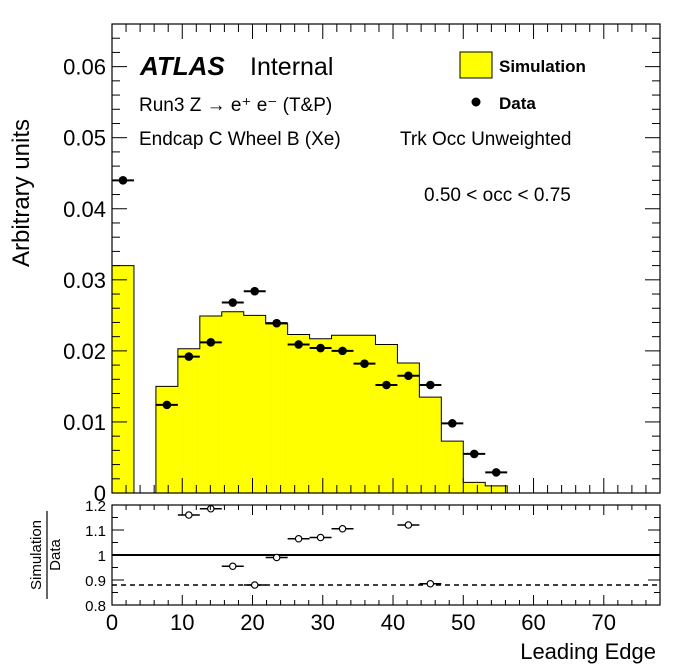 The image size is (696, 672). Describe the element at coordinates (182, 66) in the screenshot. I see `atlas-label: ATLAS` at that location.